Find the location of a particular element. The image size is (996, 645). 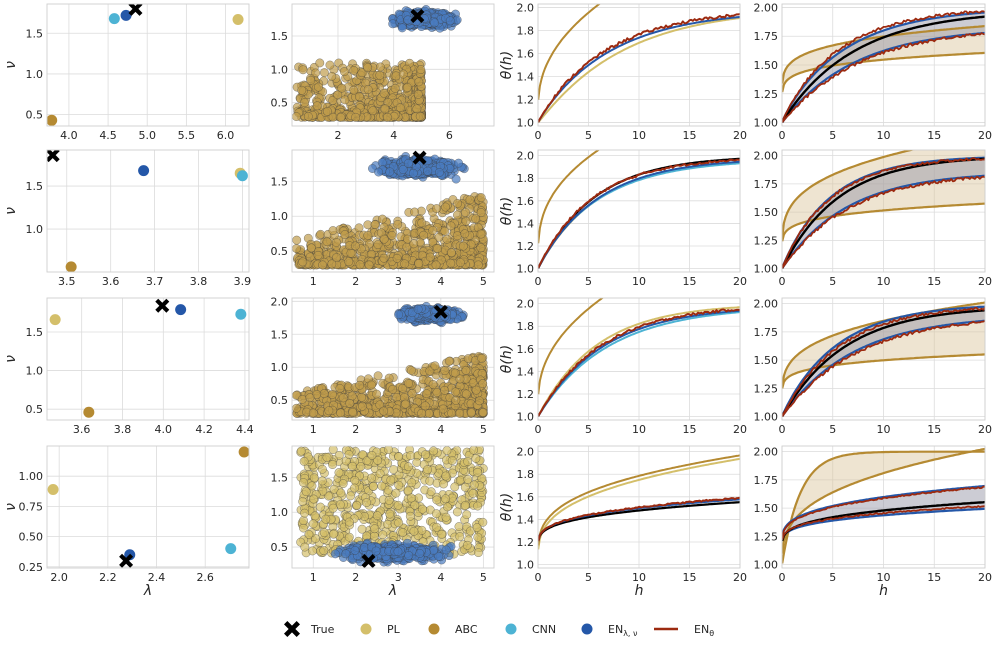

x-tick-label: 3.5 is located at coordinates (67, 281).